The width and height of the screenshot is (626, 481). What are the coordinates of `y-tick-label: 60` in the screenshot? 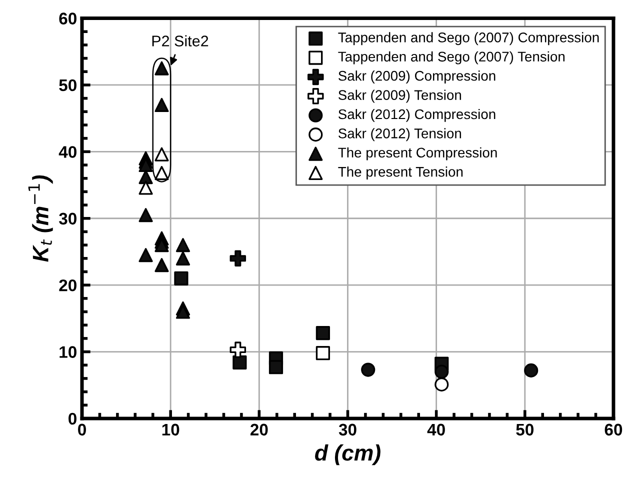 It's located at (67, 18).